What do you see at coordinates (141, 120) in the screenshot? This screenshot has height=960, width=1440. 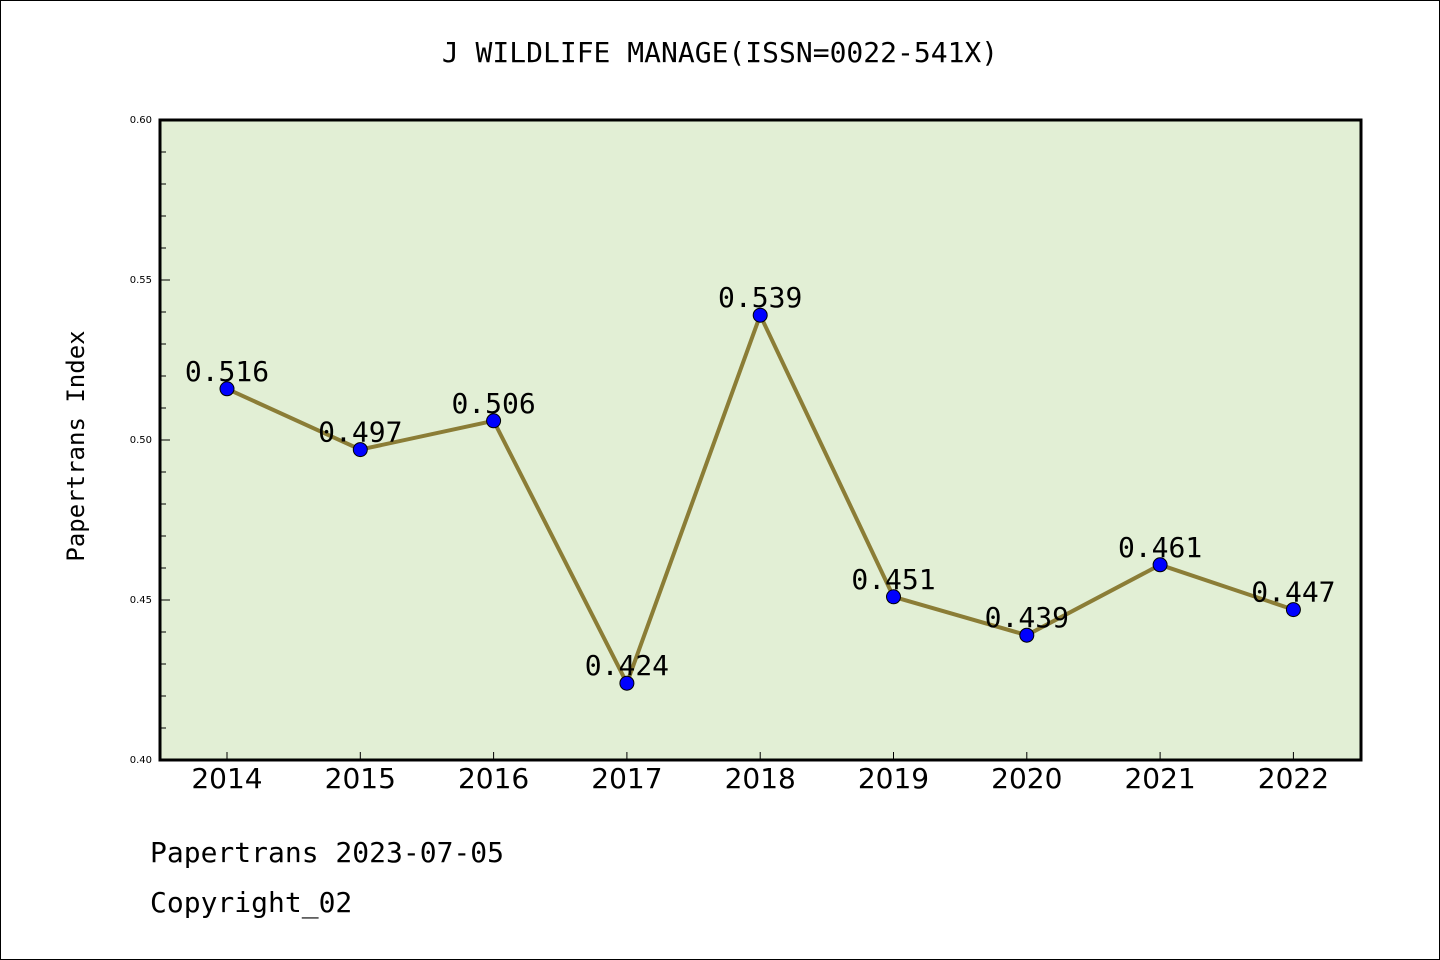 I see `y-tick-label: 0.60` at bounding box center [141, 120].